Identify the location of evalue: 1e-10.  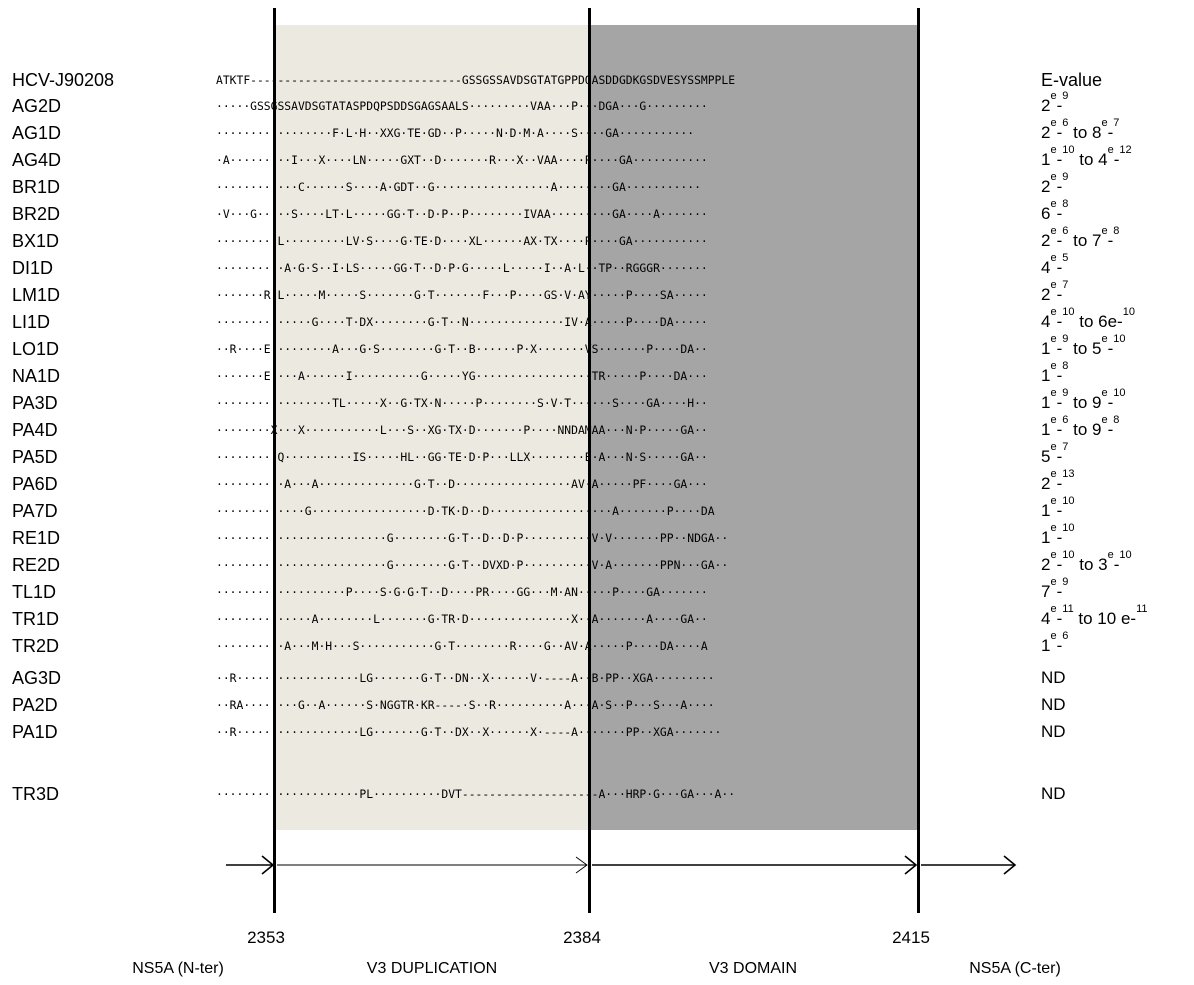
(1058, 509).